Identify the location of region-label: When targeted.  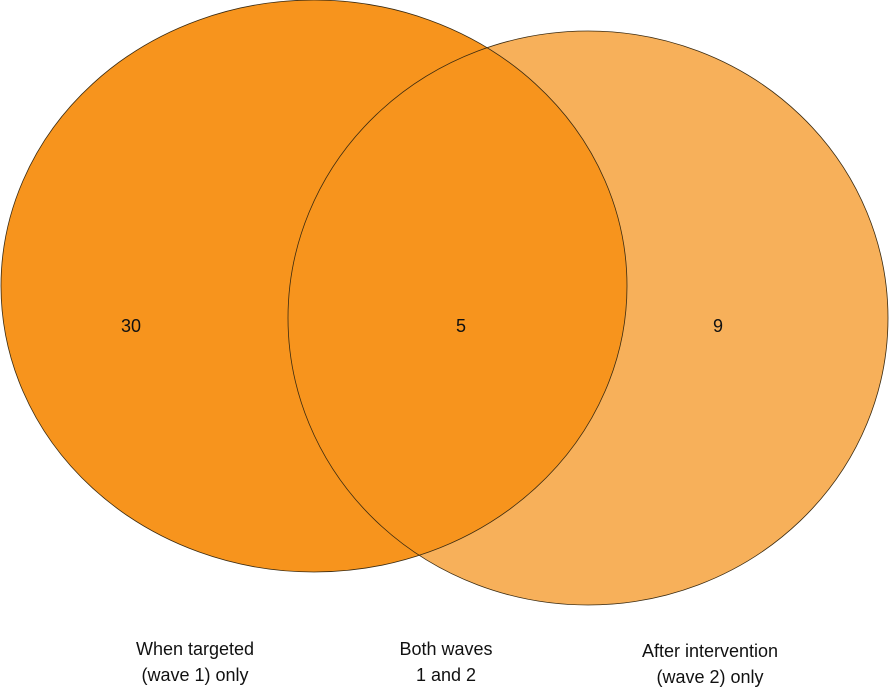
(195, 649).